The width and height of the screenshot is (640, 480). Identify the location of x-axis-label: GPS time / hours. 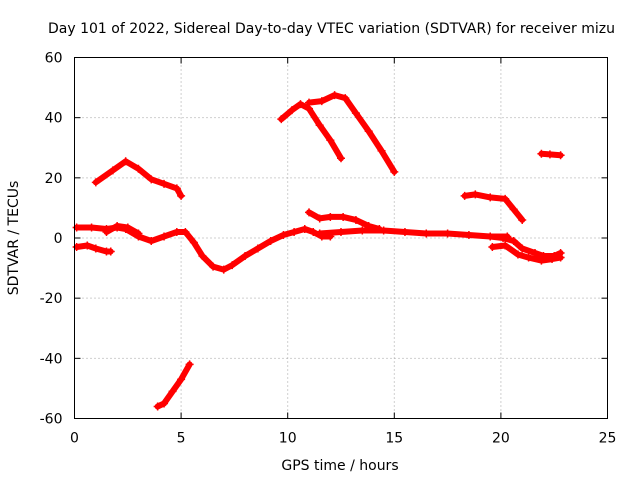
(339, 466).